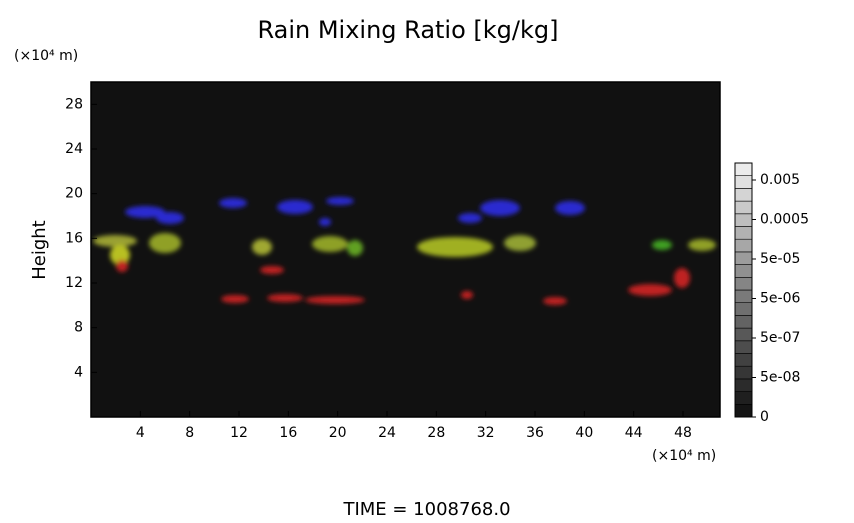 The image size is (854, 523). Describe the element at coordinates (407, 30) in the screenshot. I see `chart-title: Rain Mixing Ratio [kg/kg]` at that location.